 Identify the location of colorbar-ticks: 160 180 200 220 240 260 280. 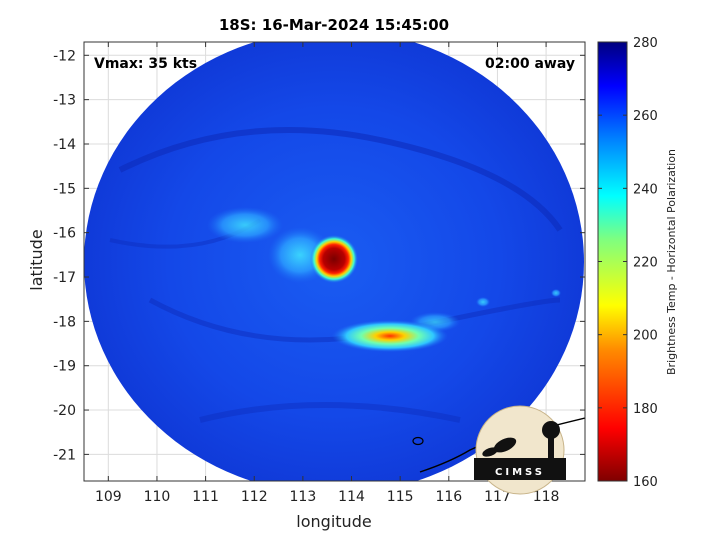
(628, 263).